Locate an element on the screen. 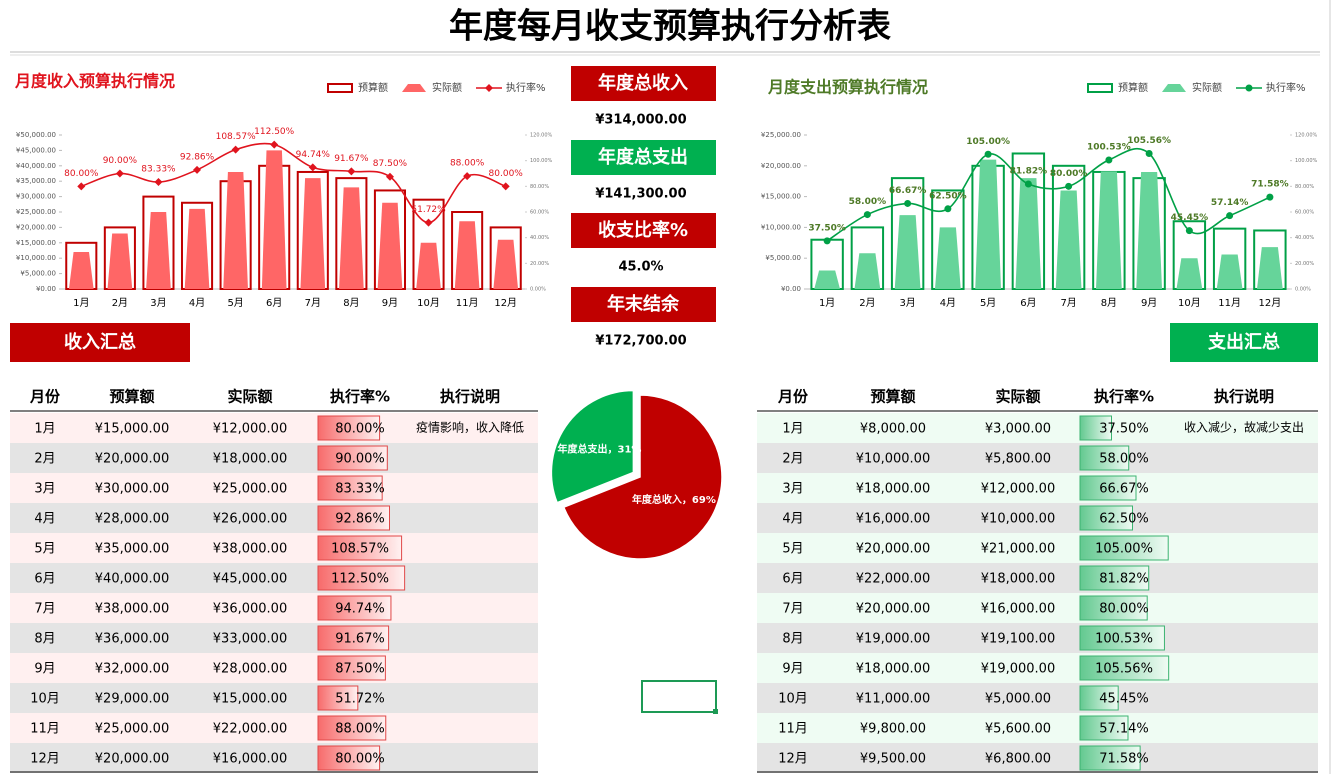 The image size is (1340, 774). x-tick-label: 4月 is located at coordinates (948, 303).